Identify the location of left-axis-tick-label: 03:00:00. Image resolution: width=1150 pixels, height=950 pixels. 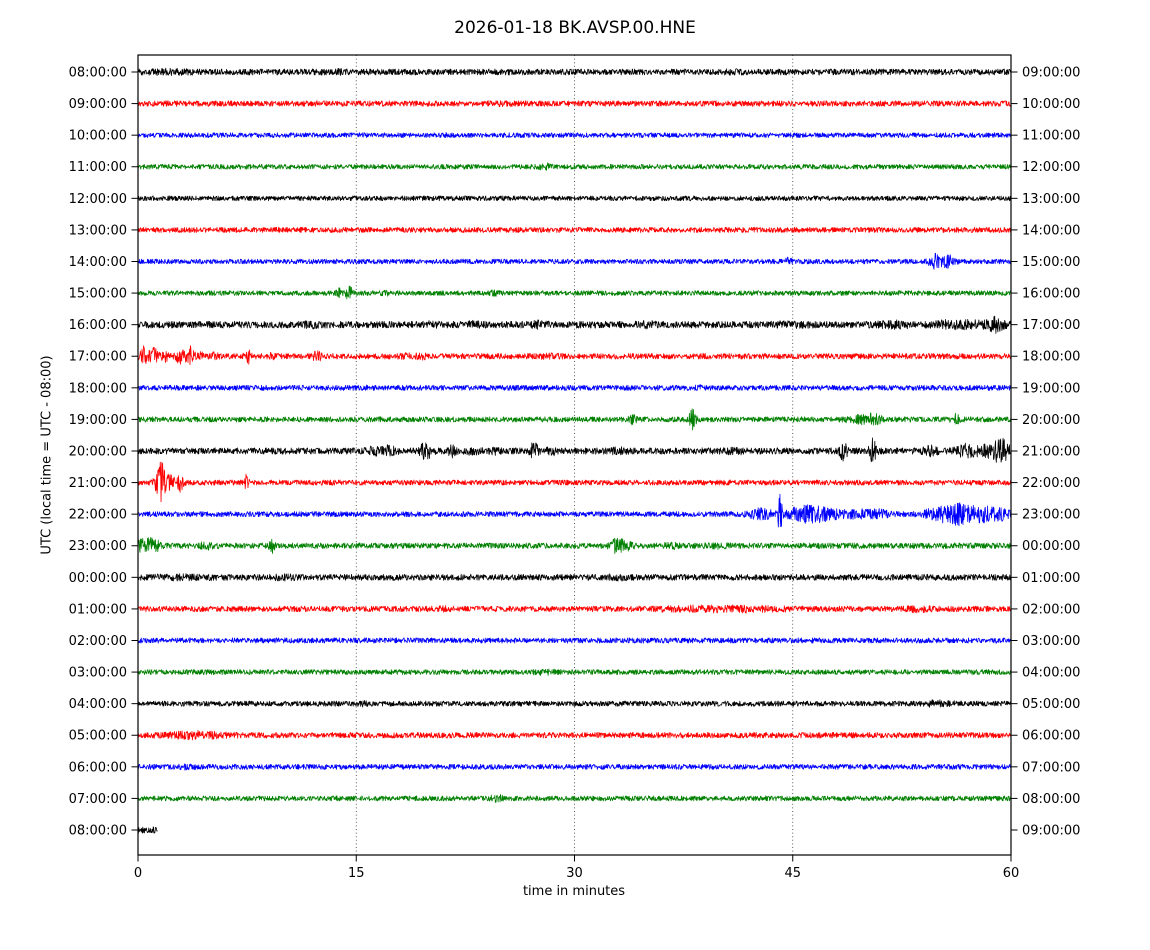
(98, 673).